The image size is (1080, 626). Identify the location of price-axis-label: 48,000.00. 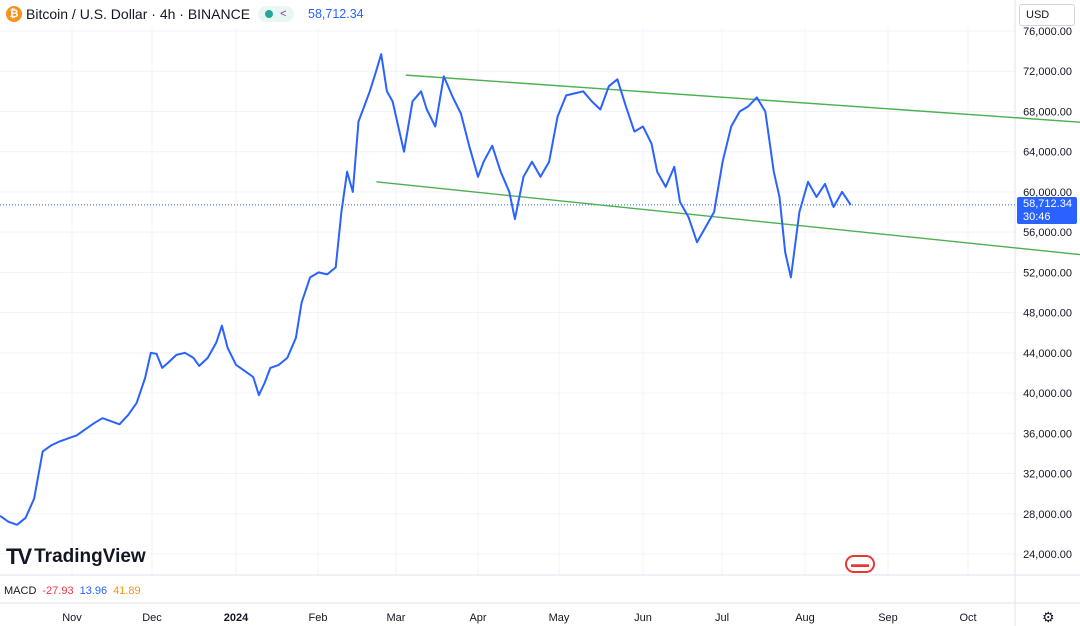
(1047, 314).